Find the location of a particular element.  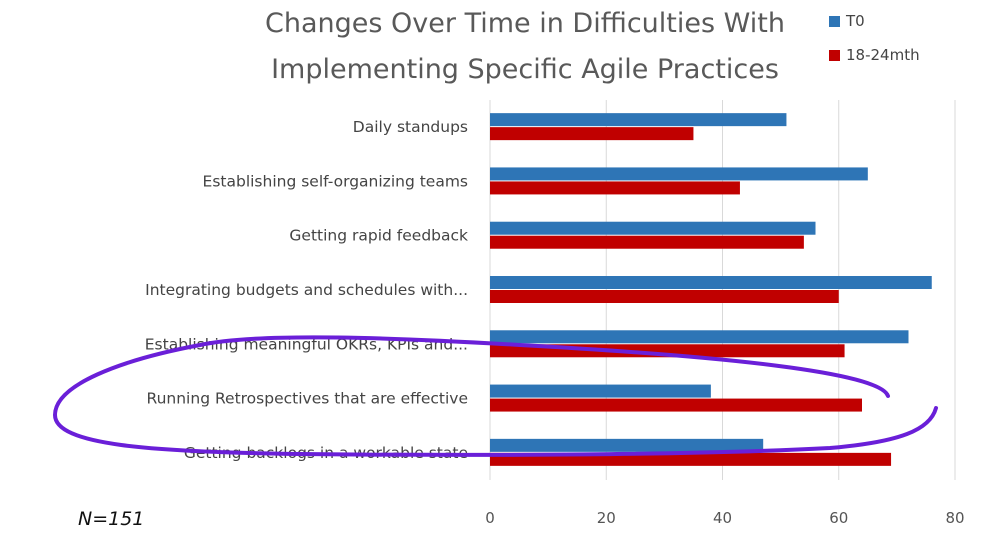

x-tick-label: 80 is located at coordinates (954, 518).